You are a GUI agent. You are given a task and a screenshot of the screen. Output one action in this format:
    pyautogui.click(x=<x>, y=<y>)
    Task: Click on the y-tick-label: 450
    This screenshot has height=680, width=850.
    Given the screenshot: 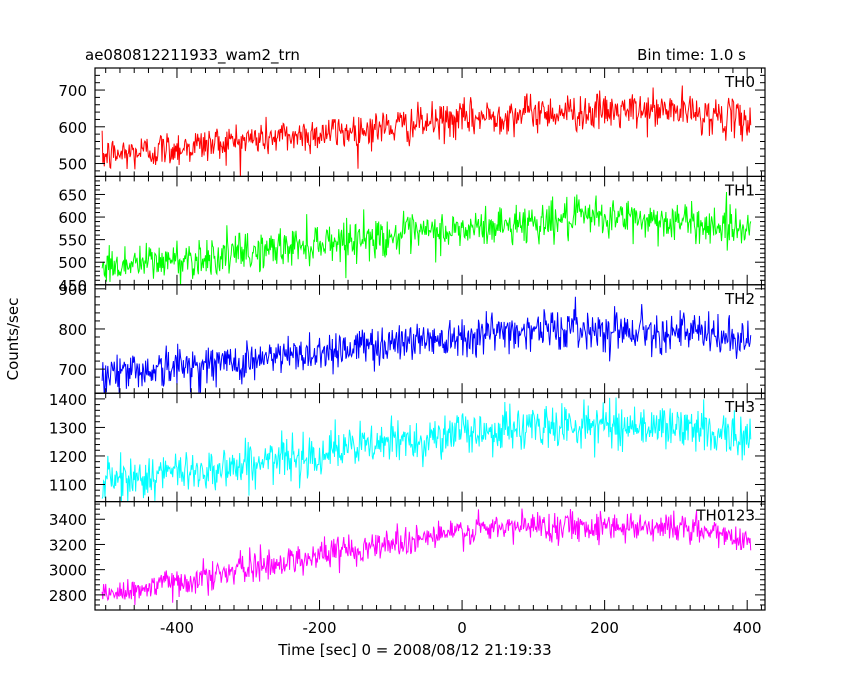 What is the action you would take?
    pyautogui.click(x=72, y=286)
    